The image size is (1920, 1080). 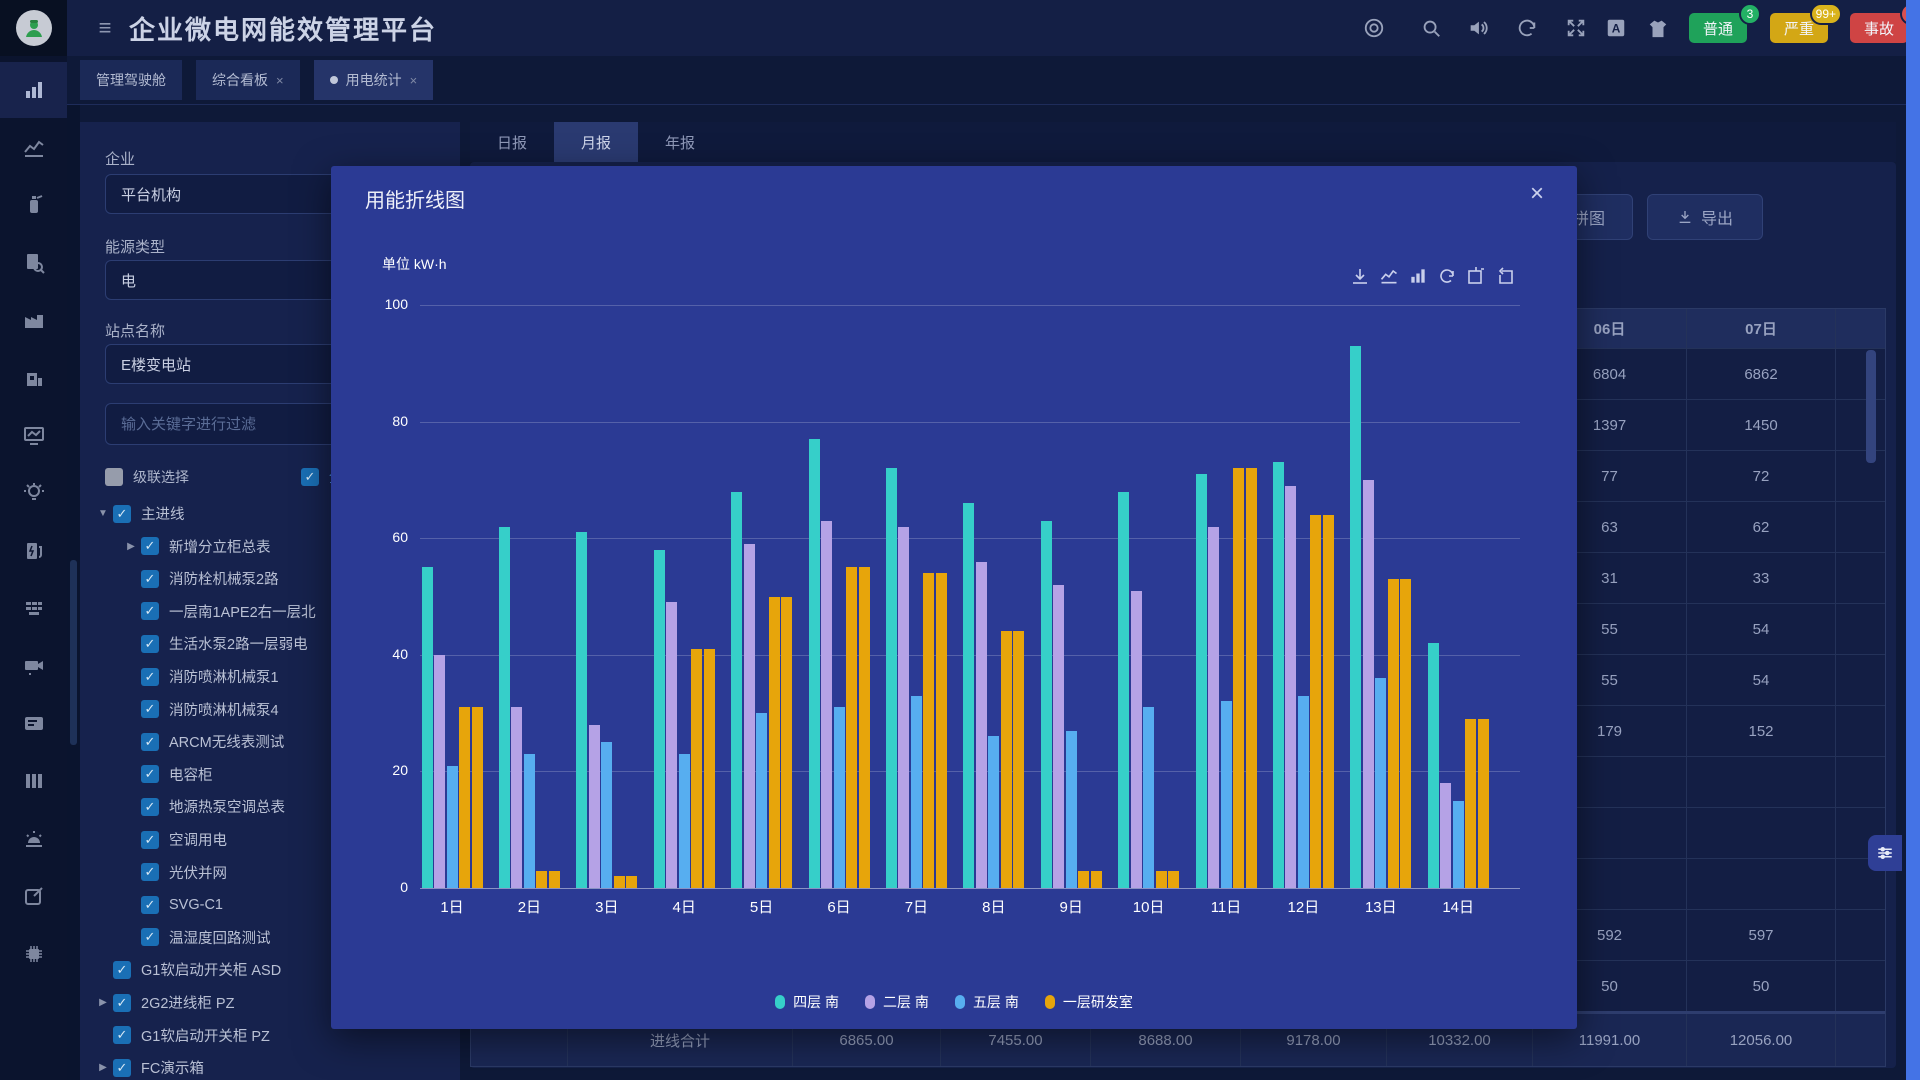 What do you see at coordinates (1505, 276) in the screenshot?
I see `back-icon` at bounding box center [1505, 276].